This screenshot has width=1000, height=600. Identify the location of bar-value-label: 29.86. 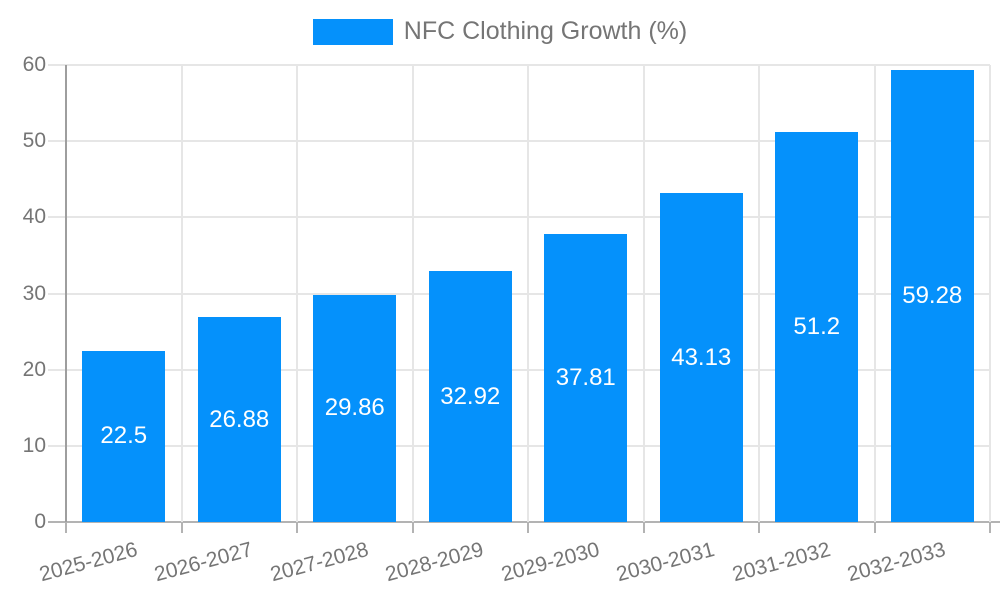
(354, 408).